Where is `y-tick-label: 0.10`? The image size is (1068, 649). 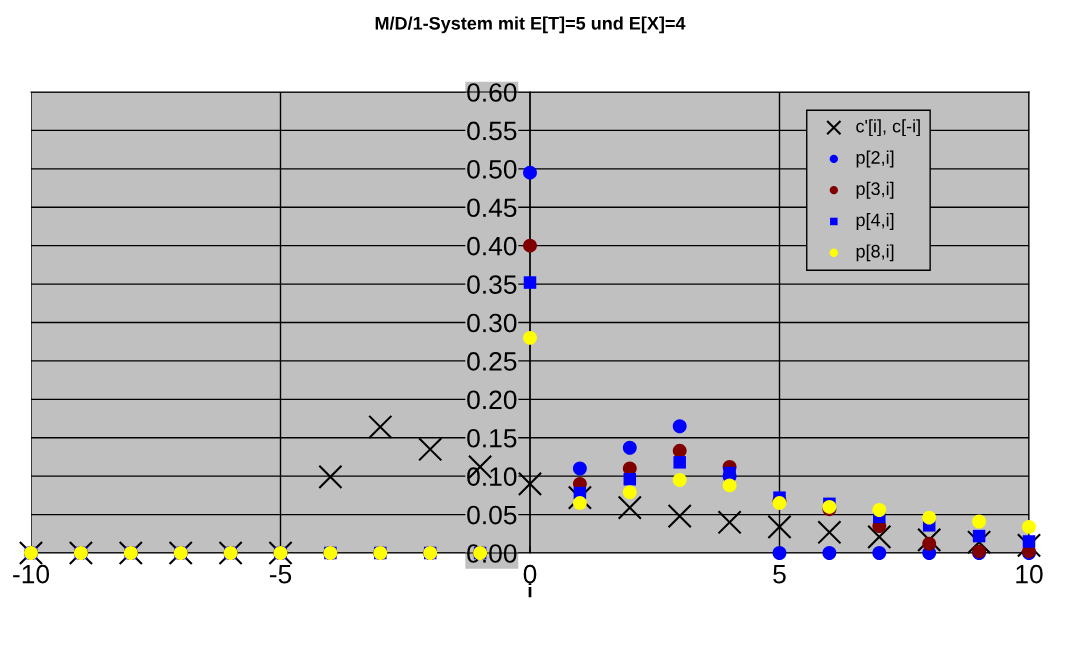 y-tick-label: 0.10 is located at coordinates (492, 476).